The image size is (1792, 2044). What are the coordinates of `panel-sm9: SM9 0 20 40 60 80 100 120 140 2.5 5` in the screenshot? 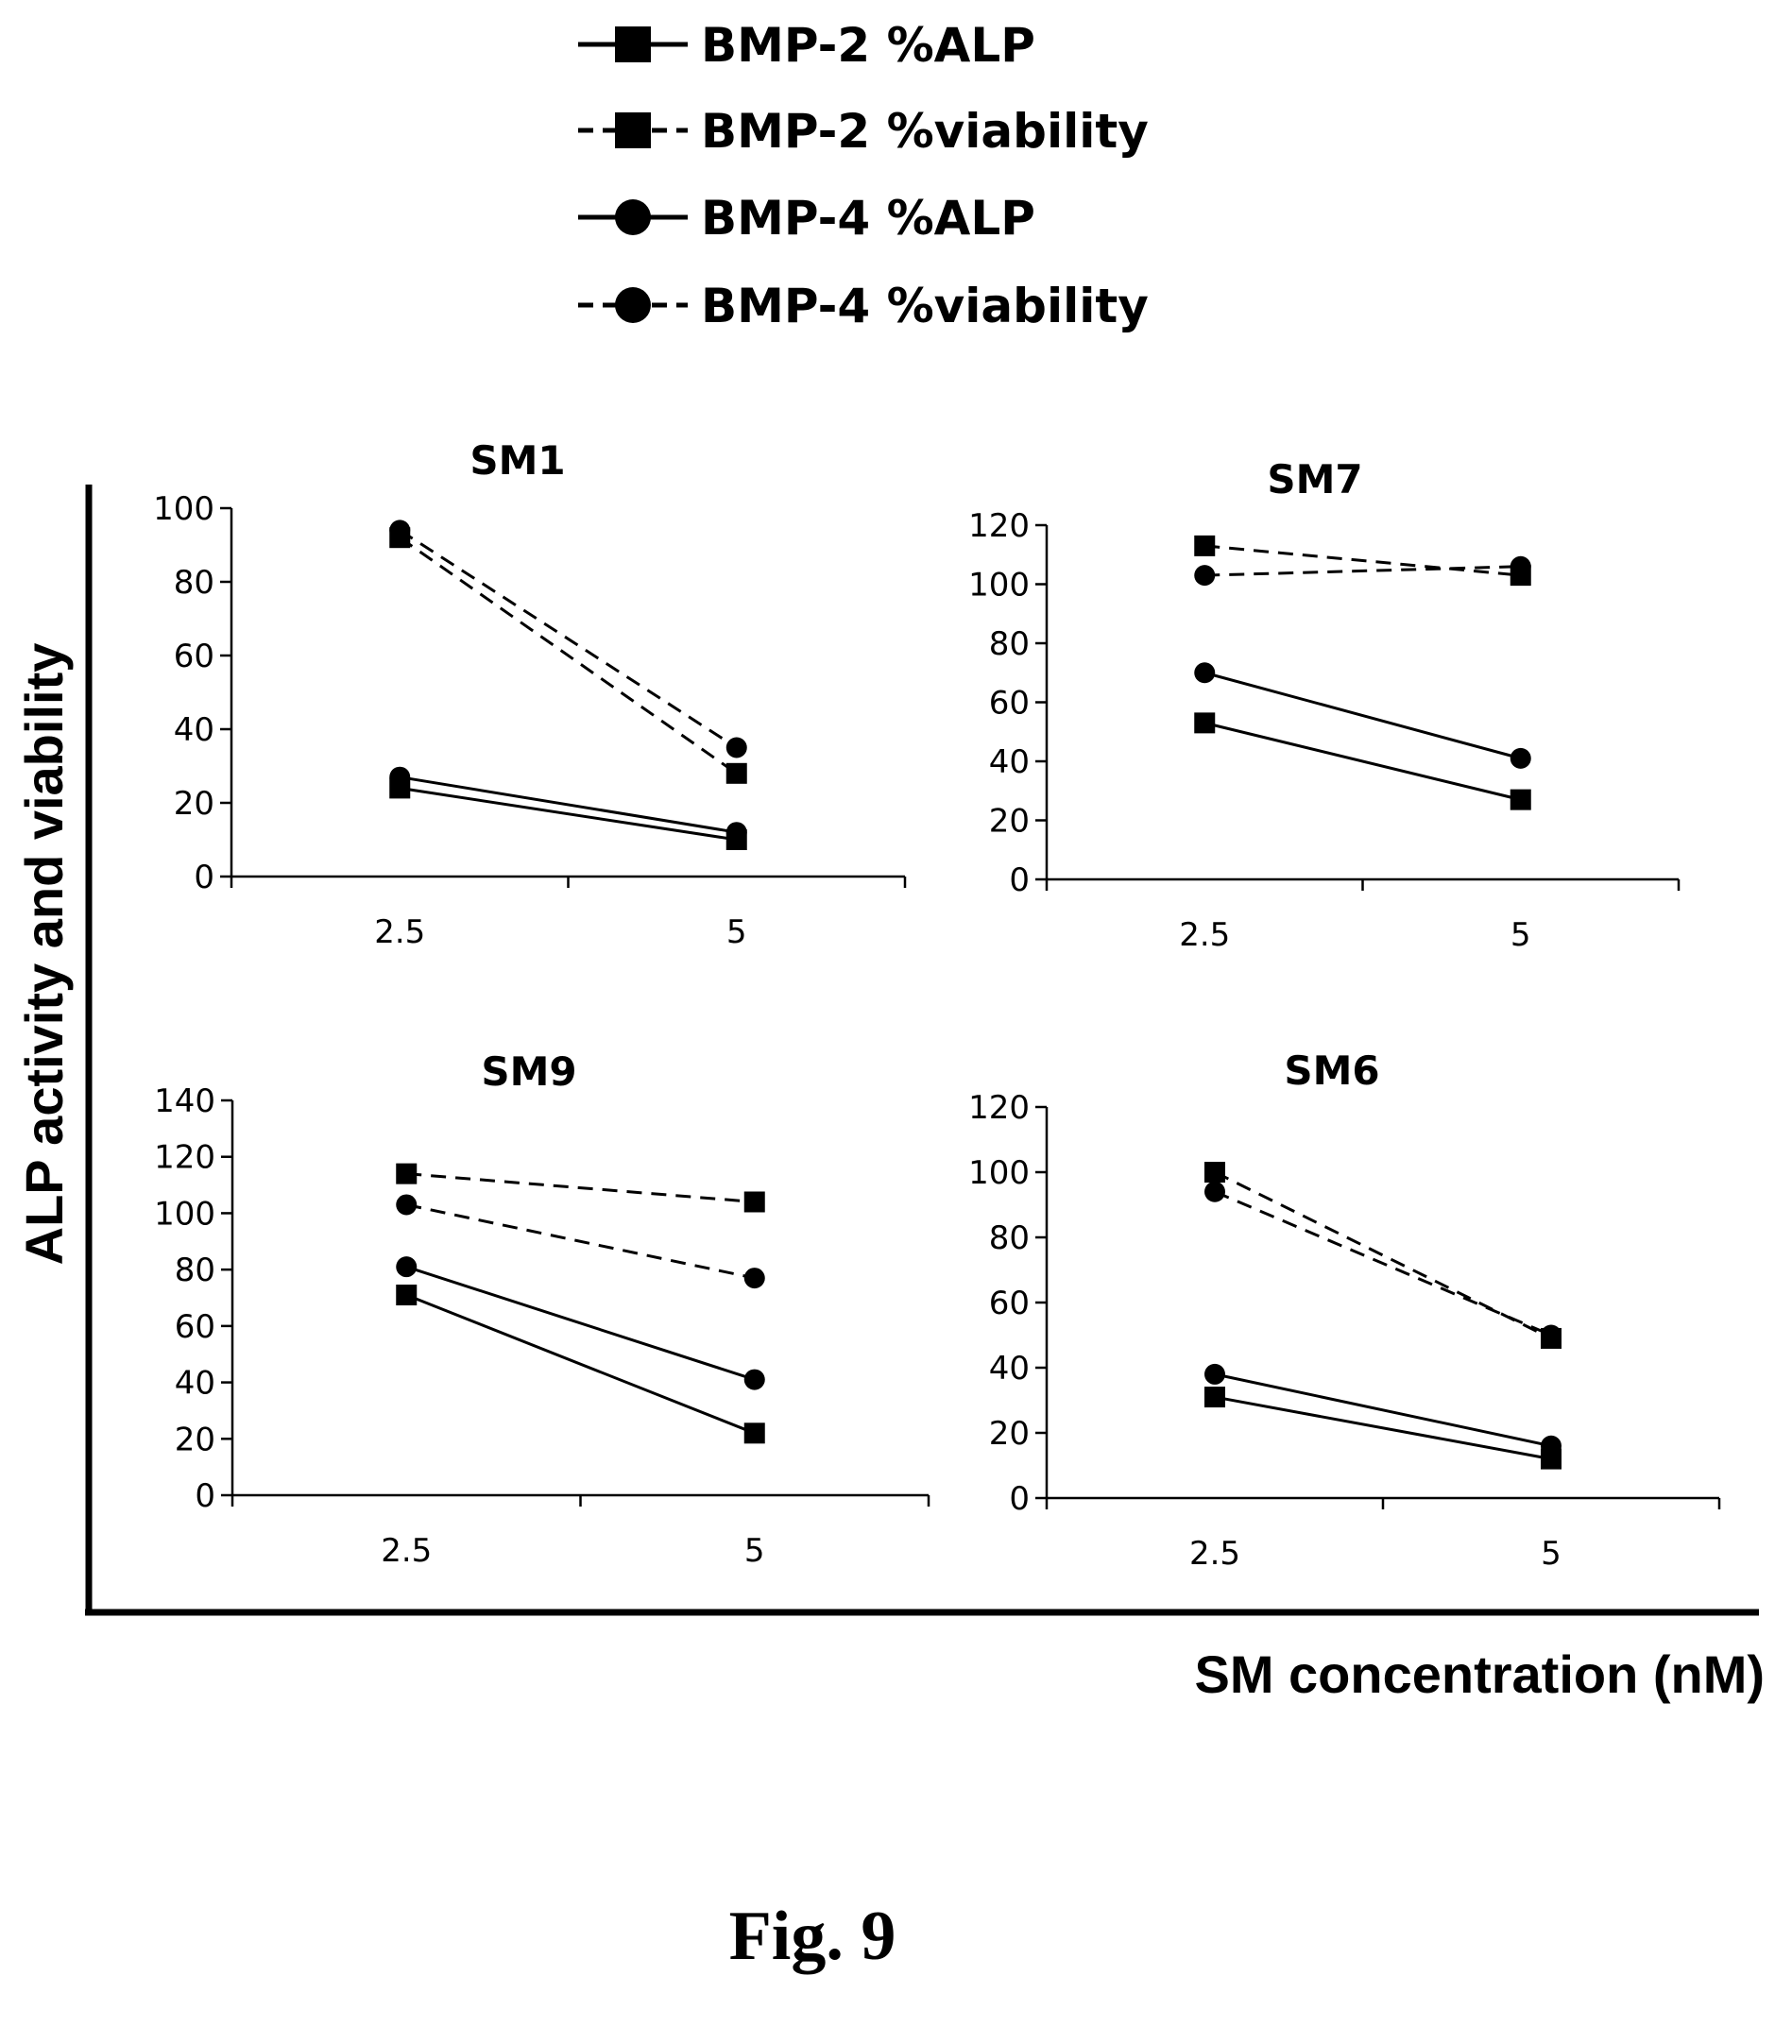 It's located at (542, 1309).